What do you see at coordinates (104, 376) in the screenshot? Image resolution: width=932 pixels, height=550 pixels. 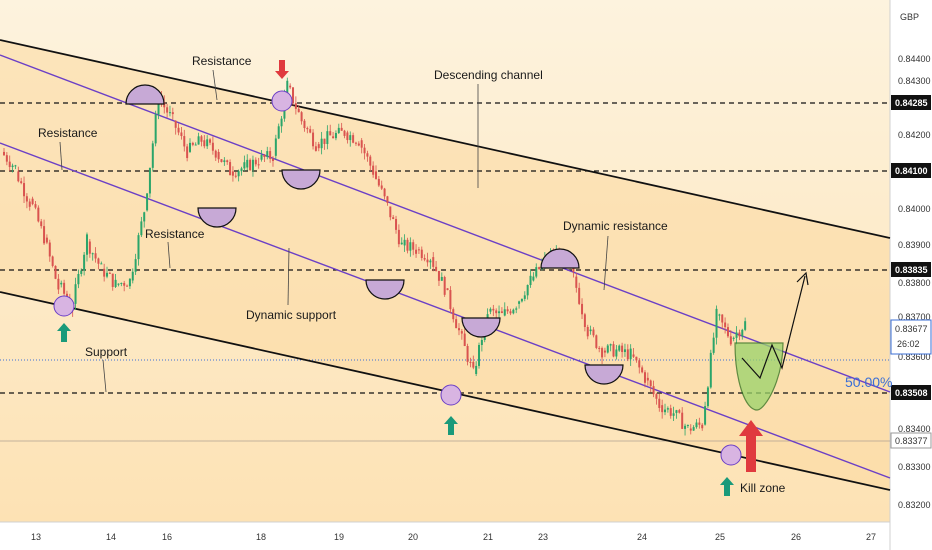 I see `pointer-support` at bounding box center [104, 376].